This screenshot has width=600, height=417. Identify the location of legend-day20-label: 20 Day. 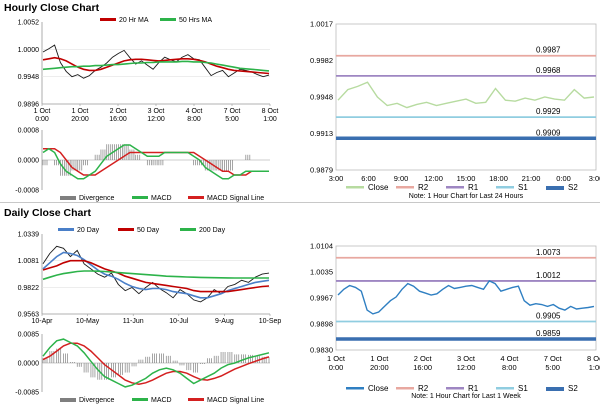
(88, 230).